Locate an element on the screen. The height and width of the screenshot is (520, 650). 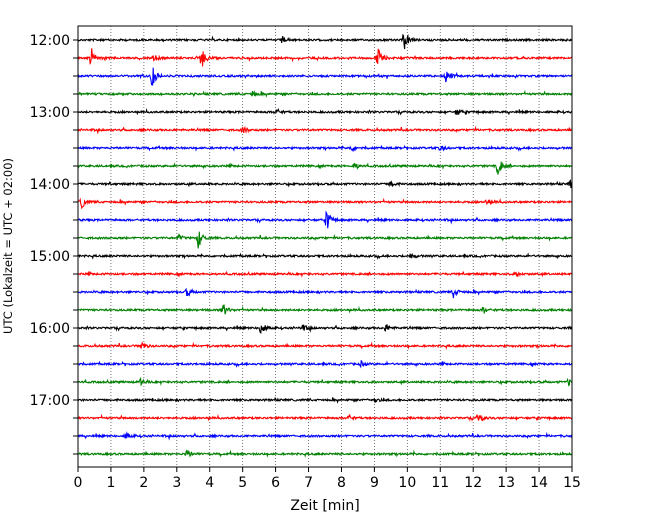
x-tick-label: 6 is located at coordinates (275, 483).